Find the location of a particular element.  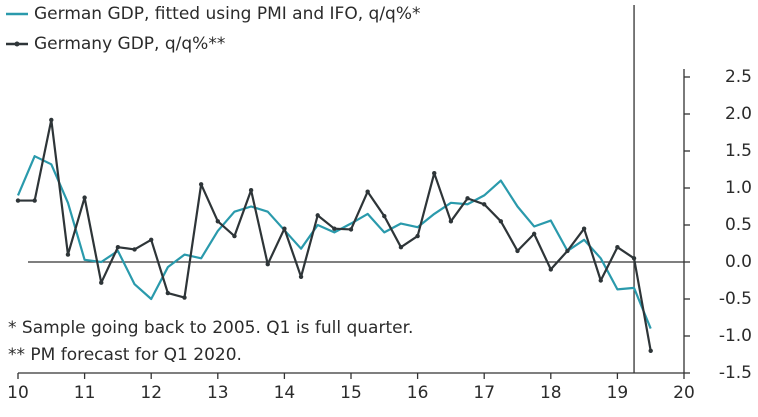

x-tick-label: 15 is located at coordinates (351, 393).